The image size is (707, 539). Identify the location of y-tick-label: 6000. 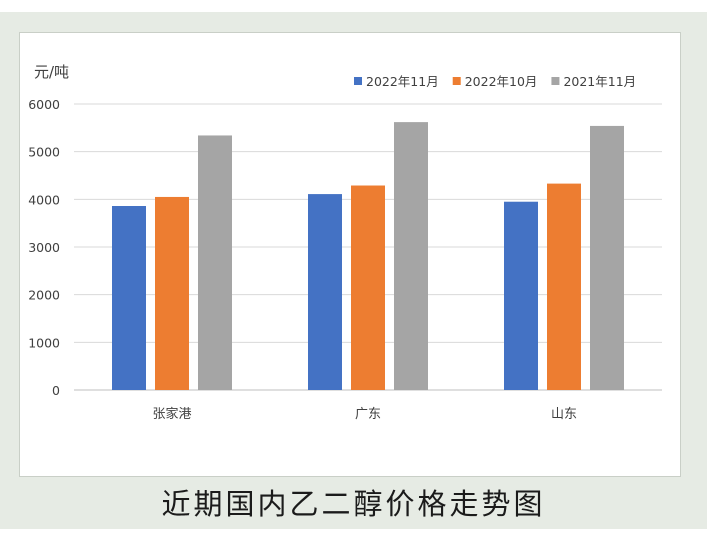
(44, 104).